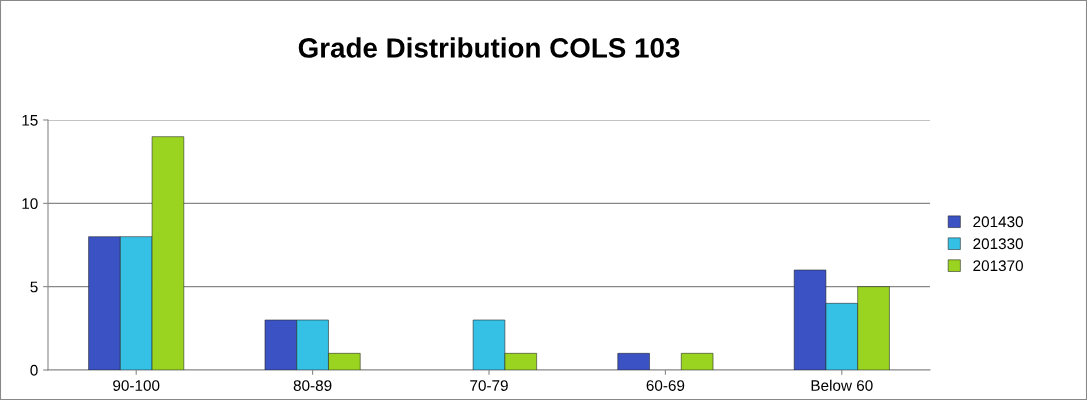 The width and height of the screenshot is (1087, 400). I want to click on legend-label: 201370, so click(998, 266).